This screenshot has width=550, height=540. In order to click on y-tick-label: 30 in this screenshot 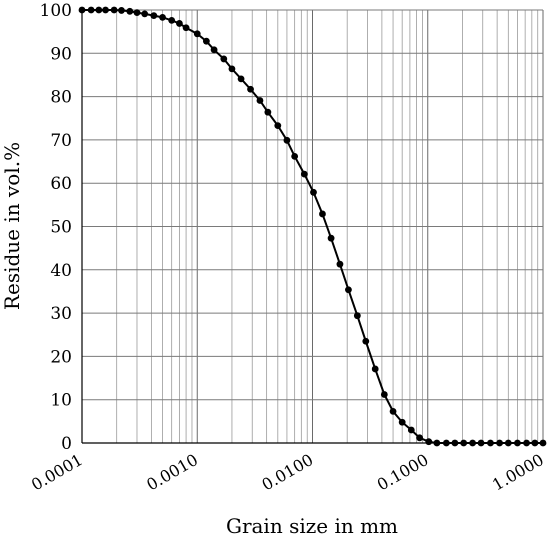, I will do `click(61, 314)`.